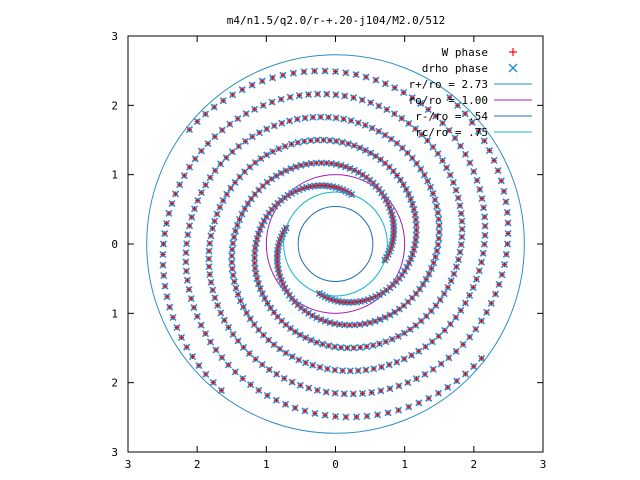  What do you see at coordinates (448, 100) in the screenshot?
I see `legend-label: ro/ro = 1.00` at bounding box center [448, 100].